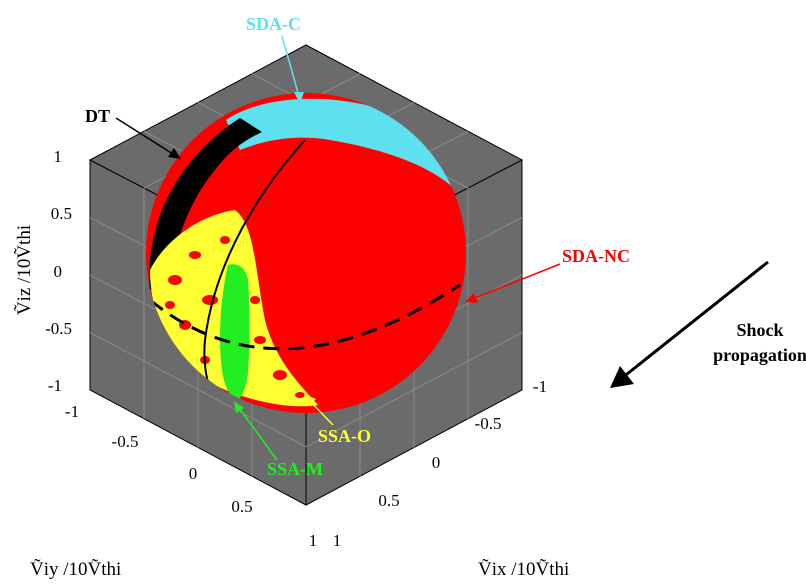 This screenshot has width=806, height=585. I want to click on arrow-sda-nc, so click(515, 282).